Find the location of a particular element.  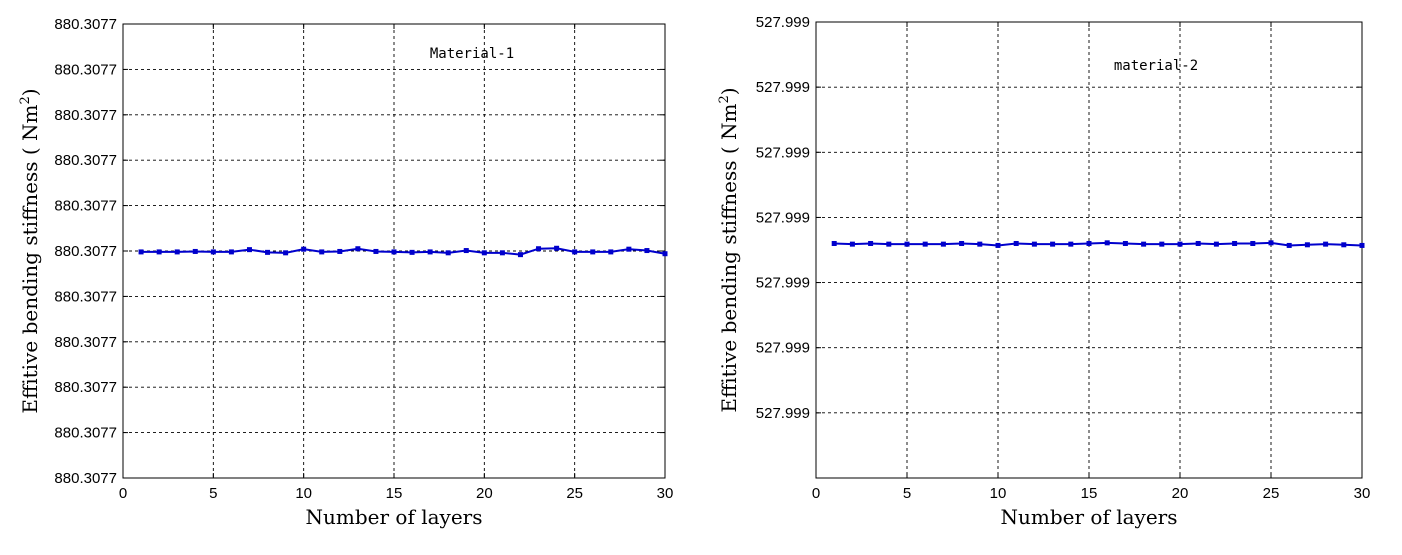

series-annotation: Material-1 is located at coordinates (472, 54).